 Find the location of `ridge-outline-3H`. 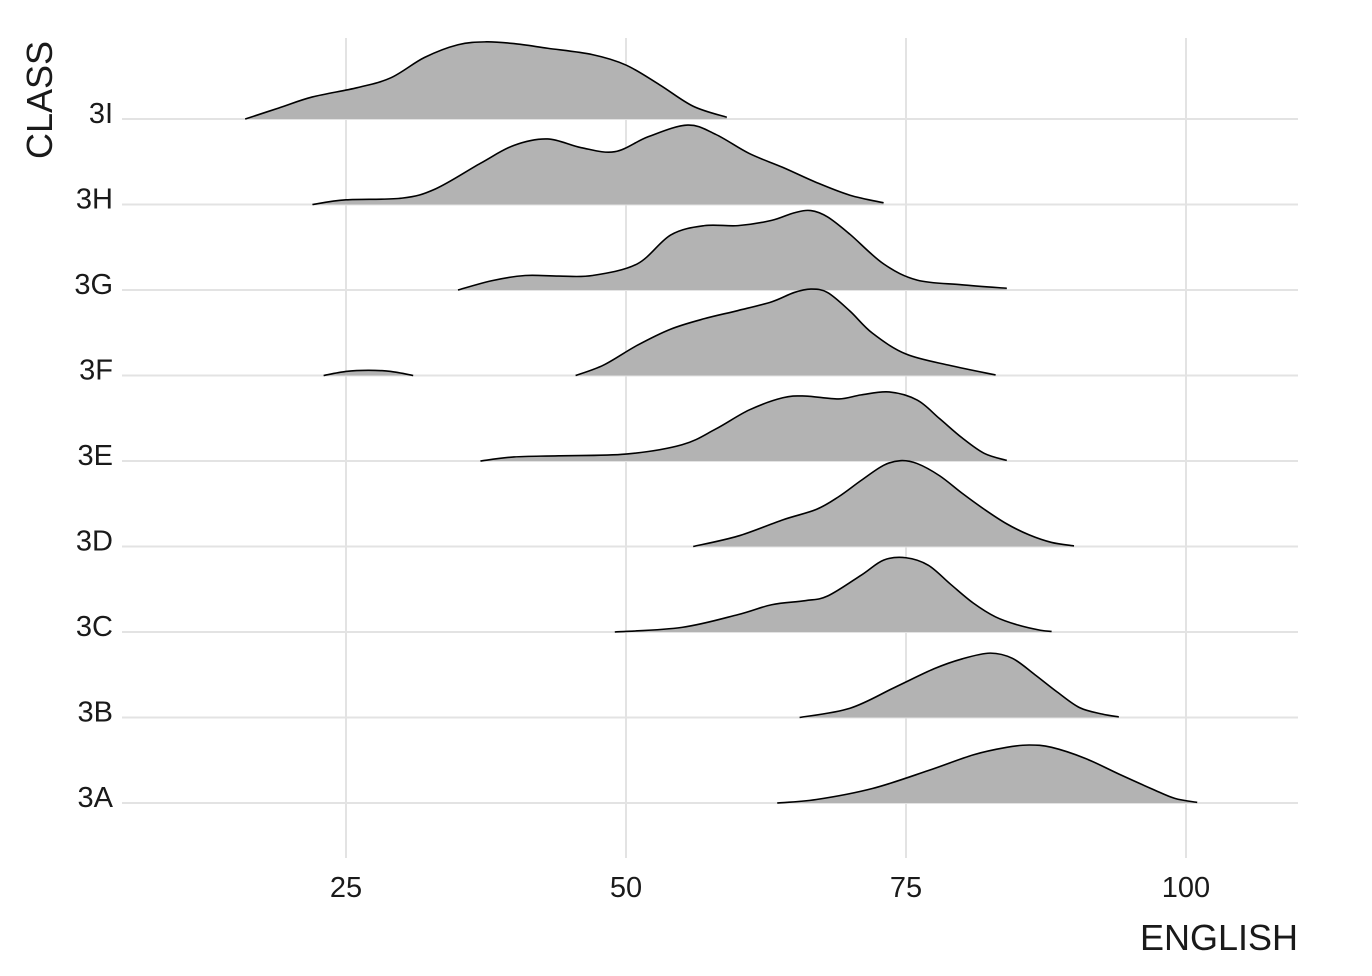

ridge-outline-3H is located at coordinates (598, 165).